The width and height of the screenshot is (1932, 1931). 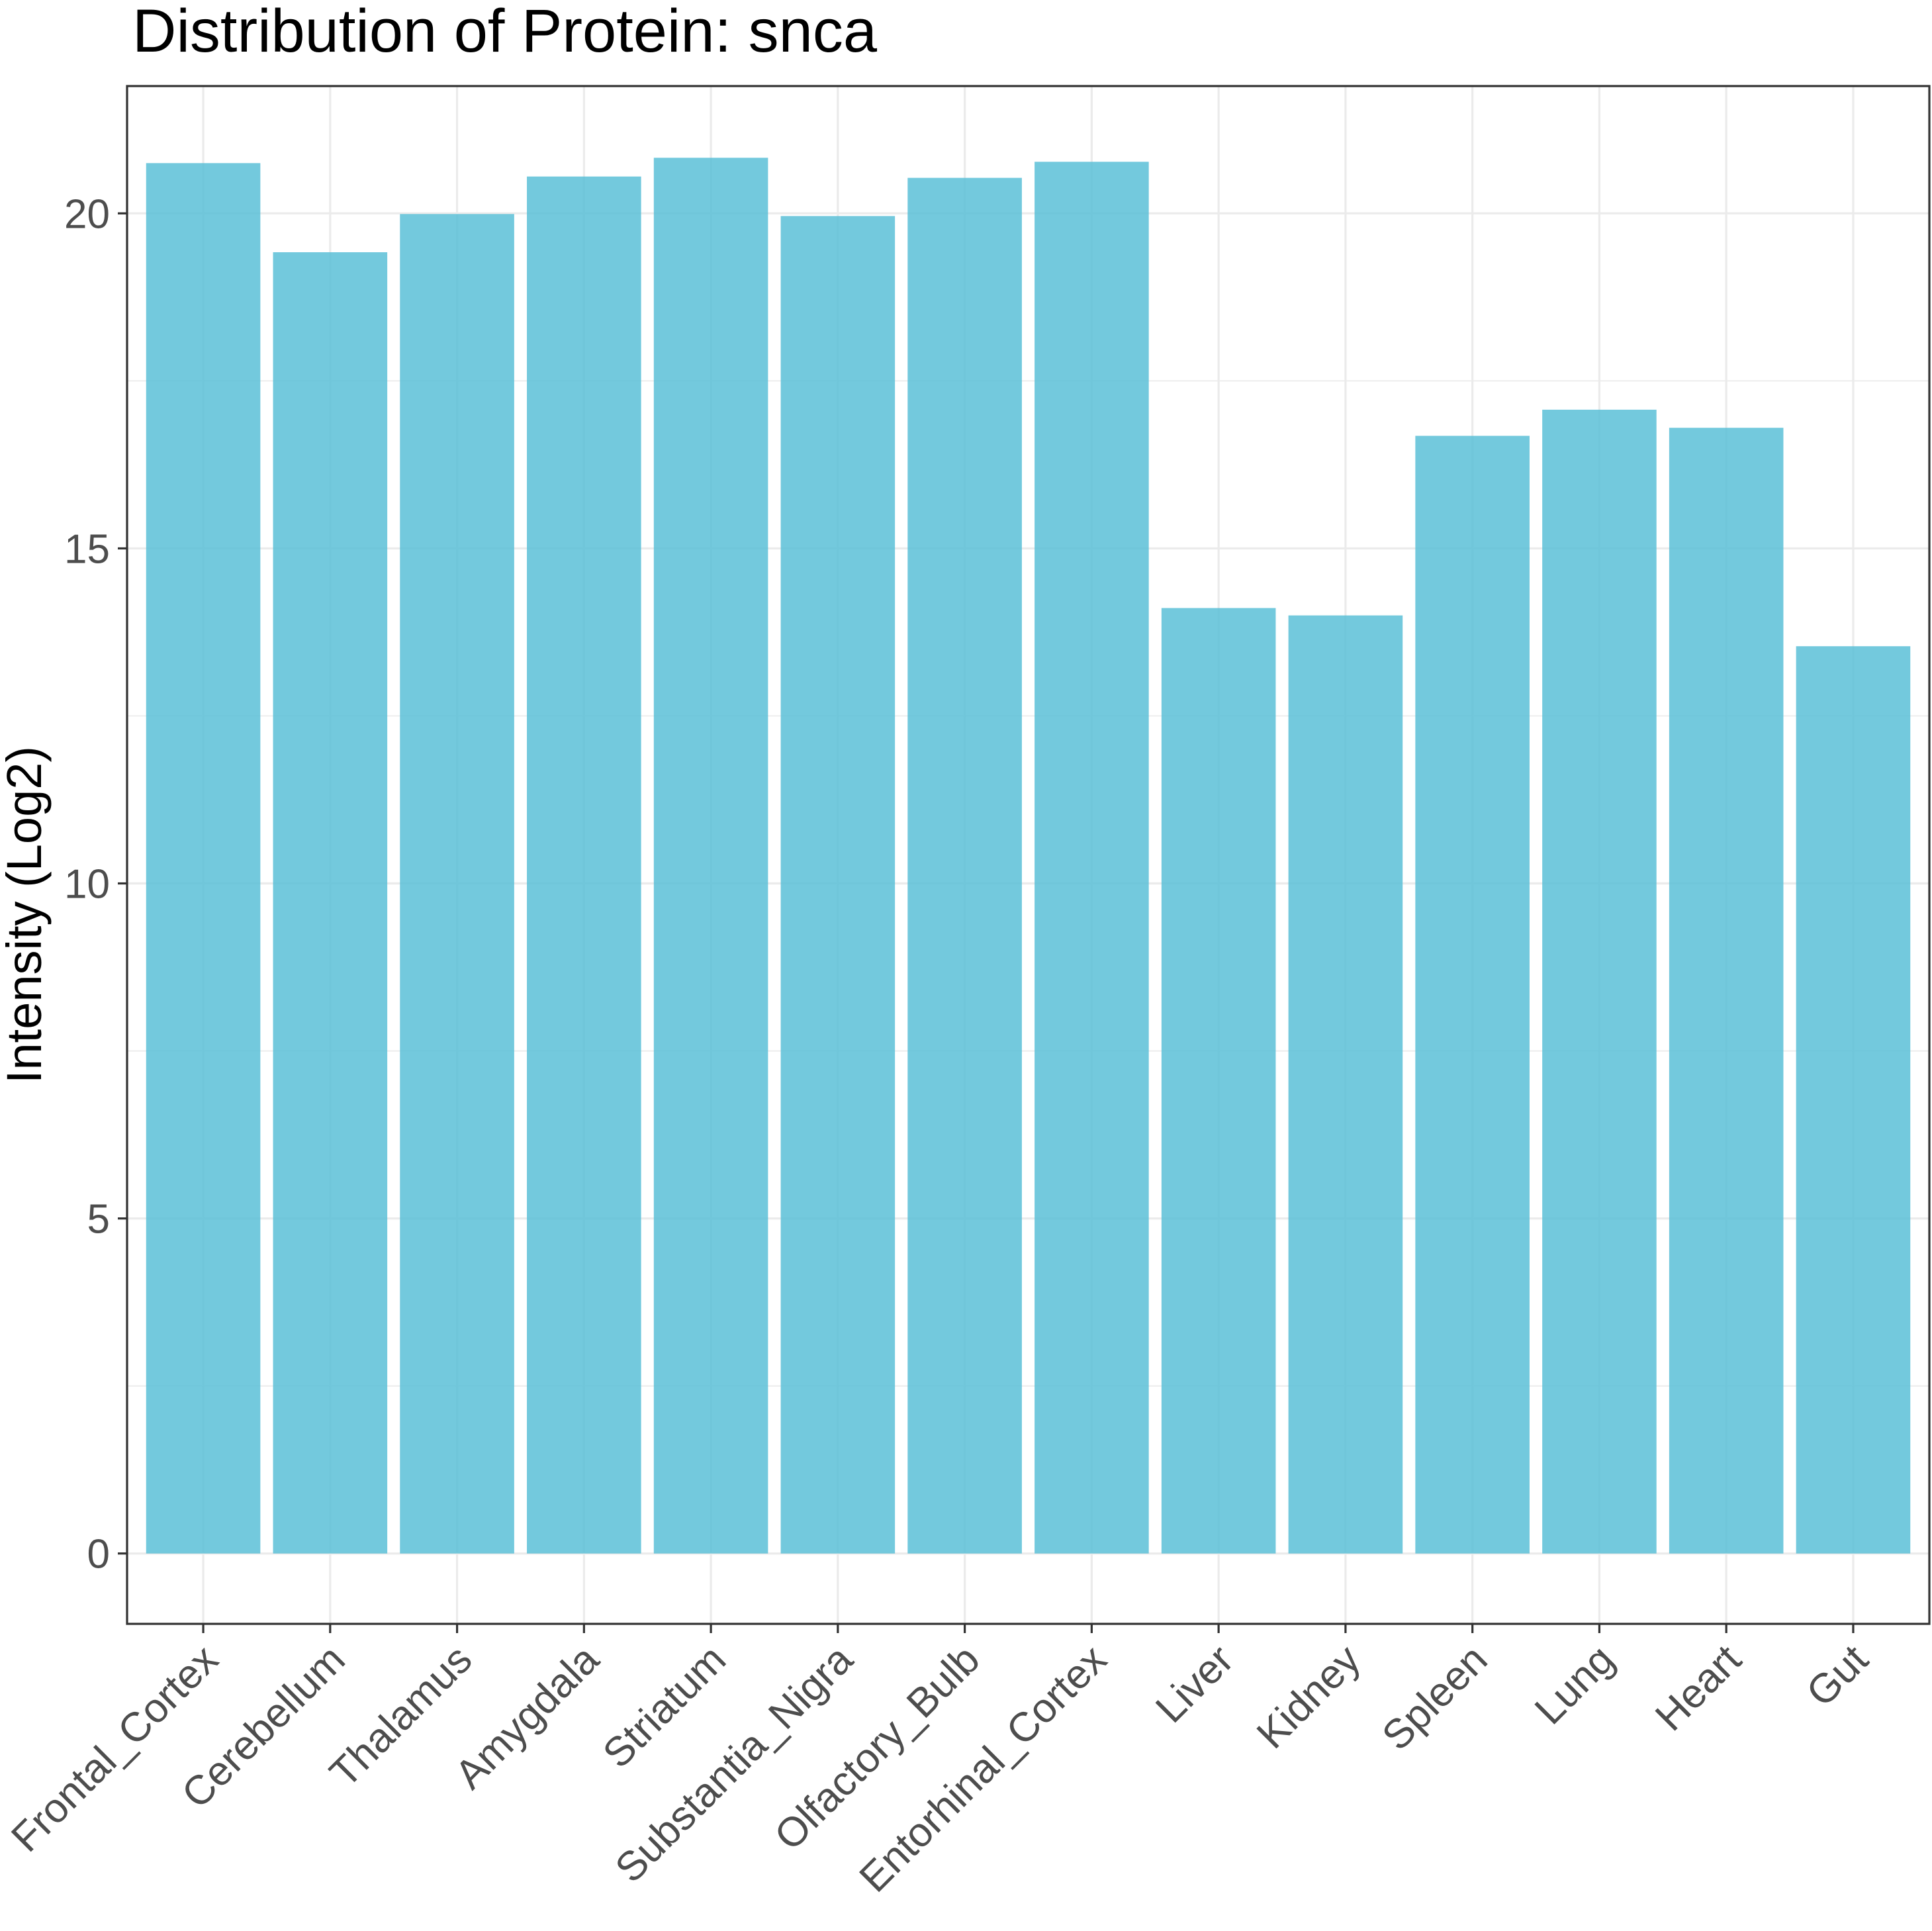 I want to click on bar-amygdala, so click(x=584, y=865).